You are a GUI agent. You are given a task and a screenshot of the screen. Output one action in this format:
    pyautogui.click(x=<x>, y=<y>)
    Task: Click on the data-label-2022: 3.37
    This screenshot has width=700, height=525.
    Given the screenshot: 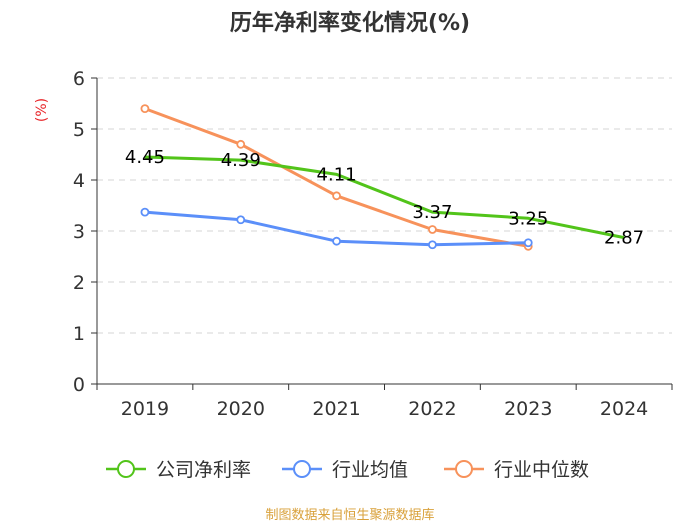 What is the action you would take?
    pyautogui.click(x=432, y=212)
    